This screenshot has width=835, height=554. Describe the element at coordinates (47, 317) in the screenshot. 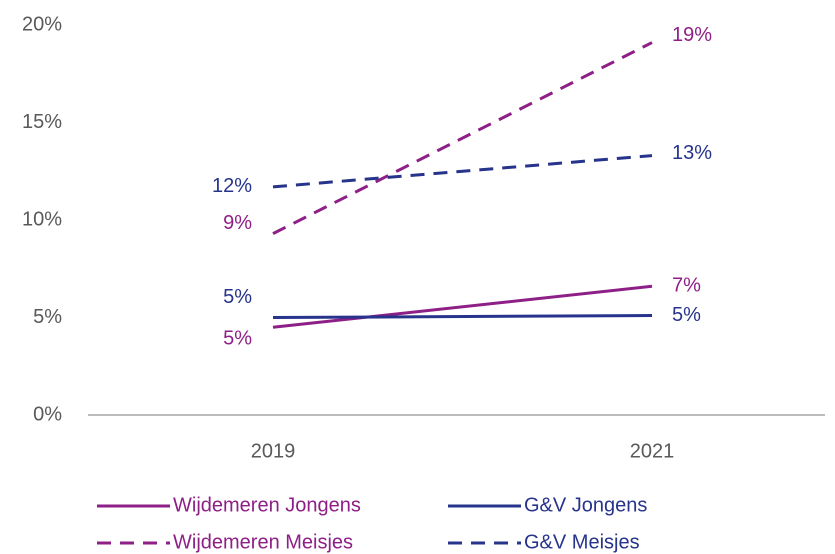

I see `y-tick-label: 5%` at that location.